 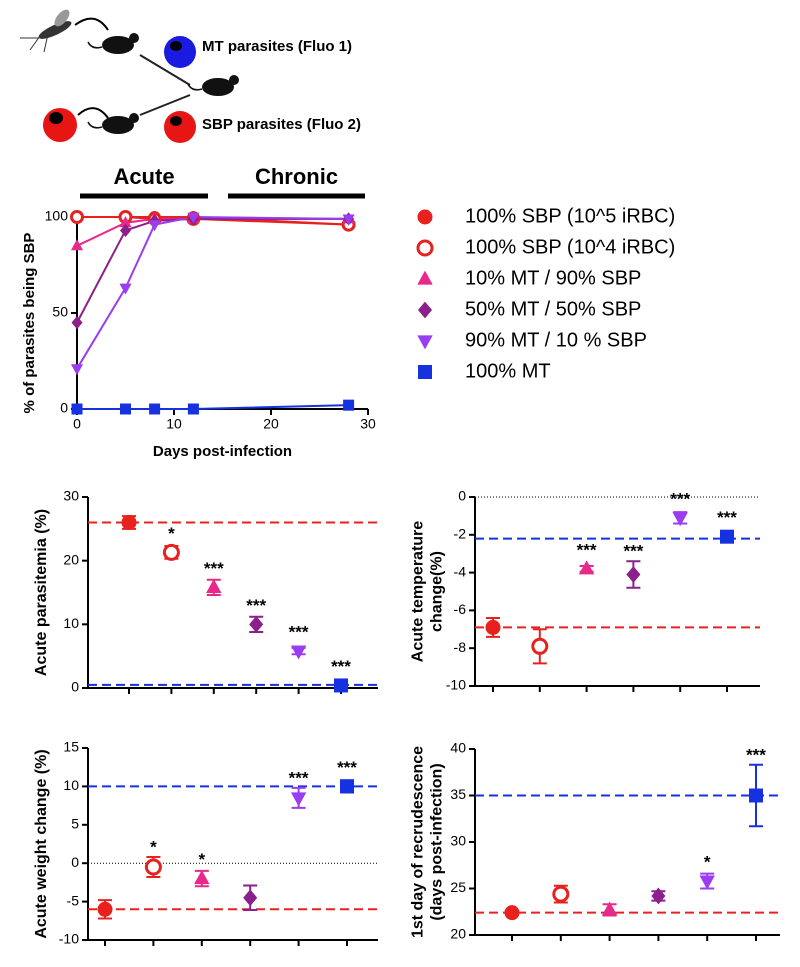 I want to click on y-tick-label: 100, so click(x=57, y=216).